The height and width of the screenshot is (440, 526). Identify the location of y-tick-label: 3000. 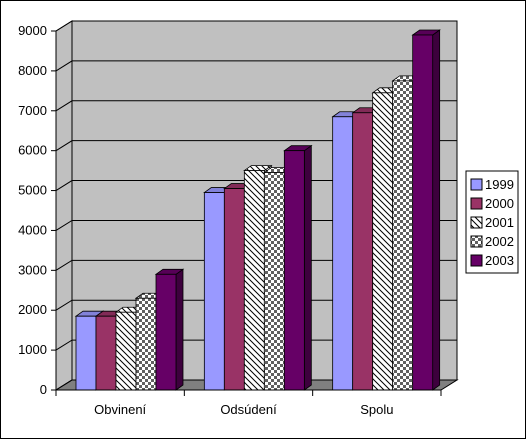
(32, 269).